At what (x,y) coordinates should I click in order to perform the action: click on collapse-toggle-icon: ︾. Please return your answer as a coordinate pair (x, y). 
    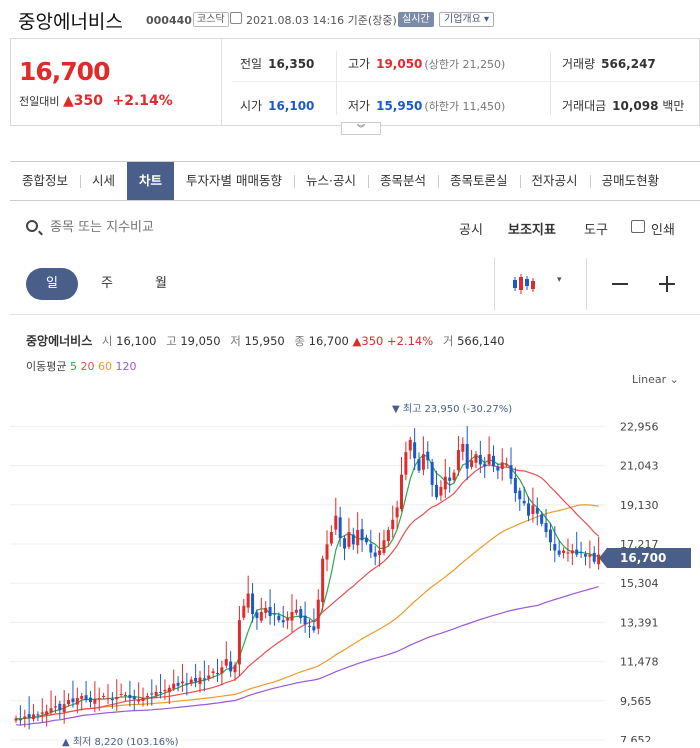
    Looking at the image, I should click on (361, 128).